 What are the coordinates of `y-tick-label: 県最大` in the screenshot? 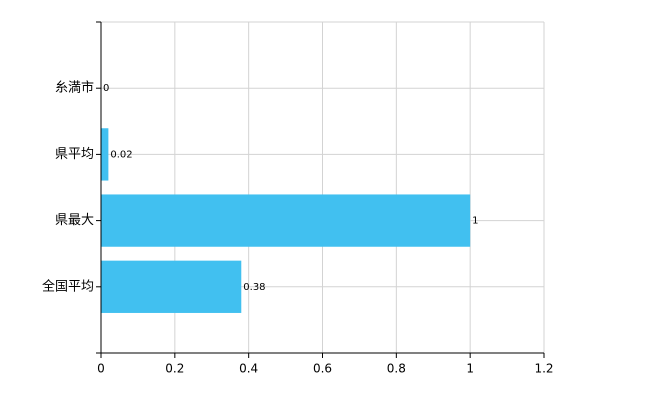 It's located at (74, 220).